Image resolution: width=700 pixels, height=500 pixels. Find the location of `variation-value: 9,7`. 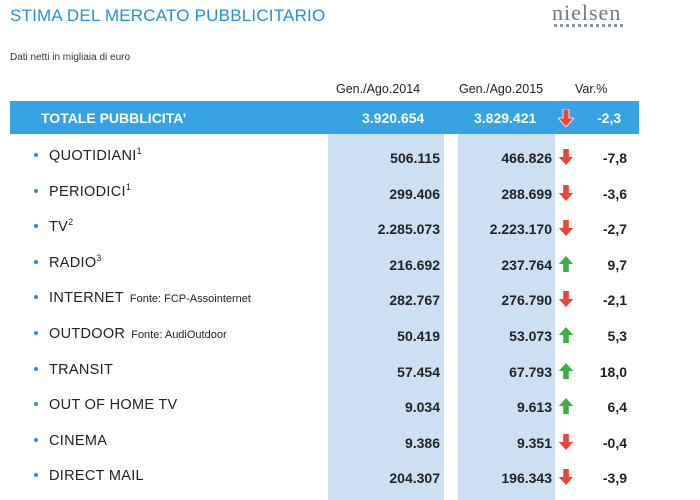

variation-value: 9,7 is located at coordinates (617, 265).